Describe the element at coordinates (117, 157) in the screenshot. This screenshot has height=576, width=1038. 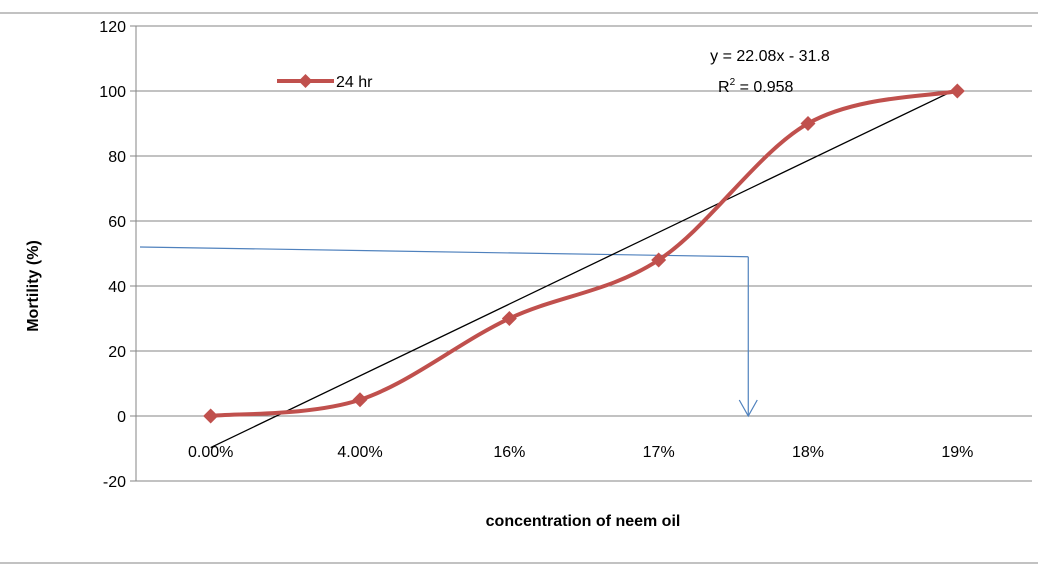
I see `y-tick-label: 80` at that location.